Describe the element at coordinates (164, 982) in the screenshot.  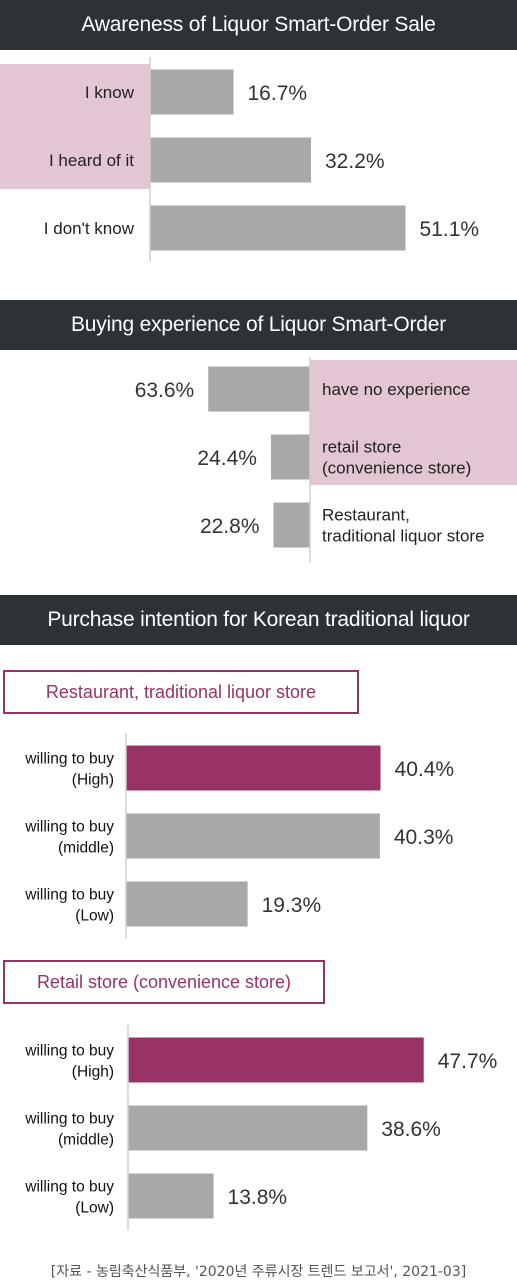
I see `retail-subtitle: Retail store (convenience store)` at that location.